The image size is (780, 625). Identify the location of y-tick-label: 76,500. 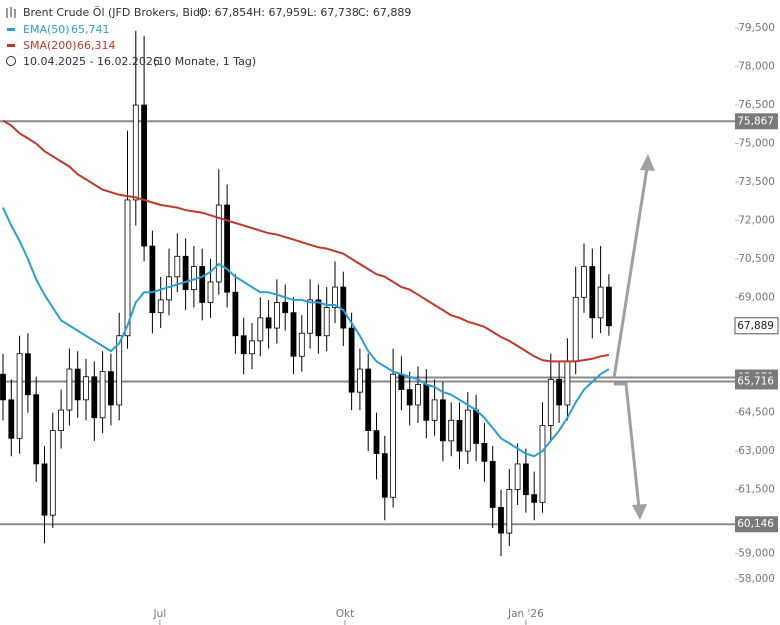
(756, 105).